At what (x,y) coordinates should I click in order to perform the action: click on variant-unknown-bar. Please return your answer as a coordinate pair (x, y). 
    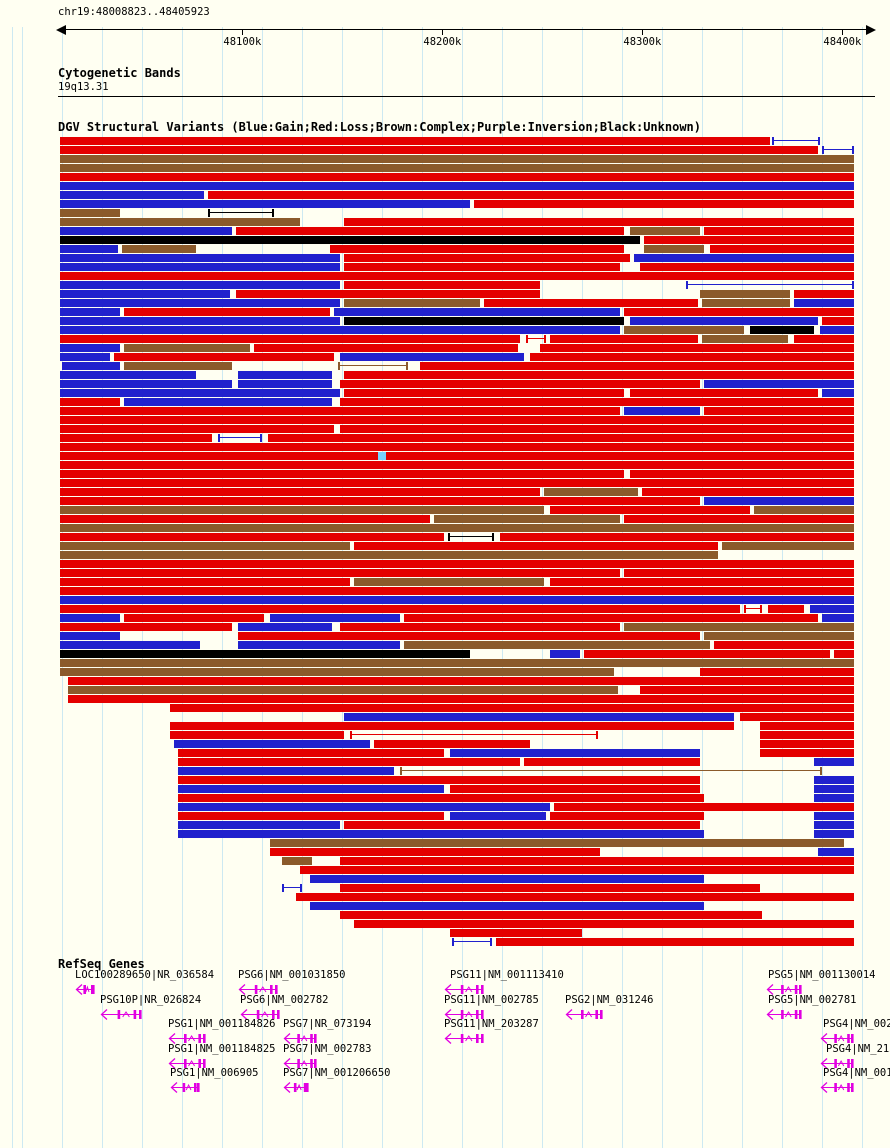
    Looking at the image, I should click on (782, 330).